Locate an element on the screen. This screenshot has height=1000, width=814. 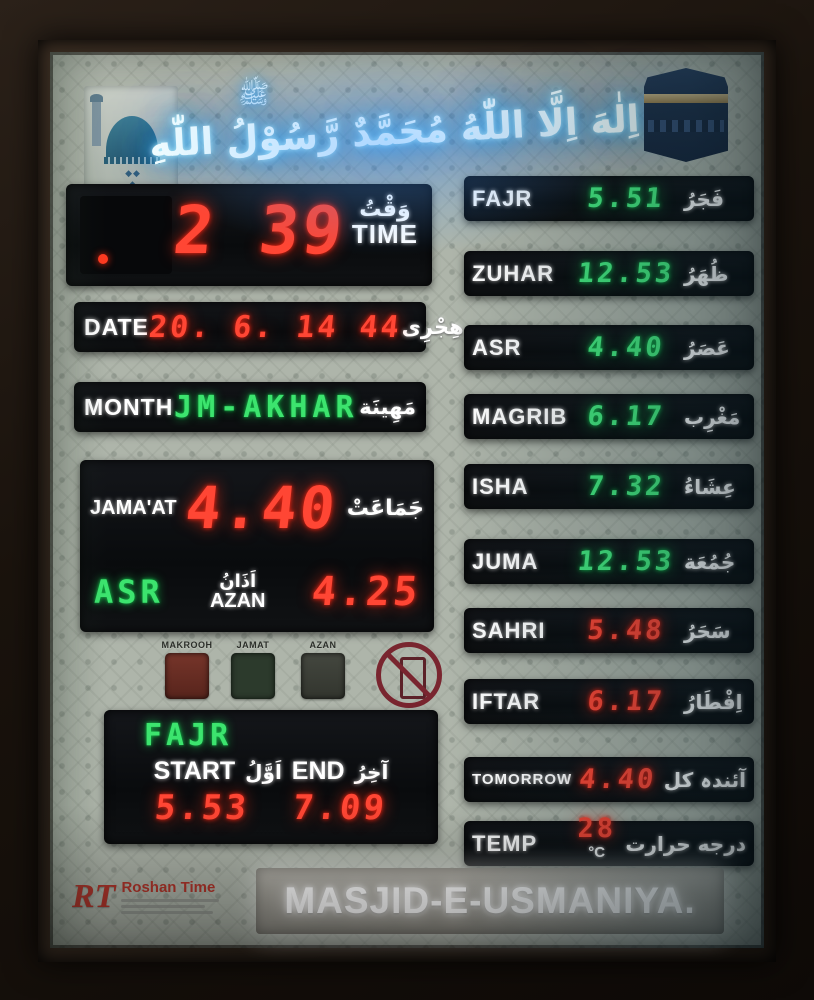
prayer-arabic-label: عَصَرُ is located at coordinates (707, 347).